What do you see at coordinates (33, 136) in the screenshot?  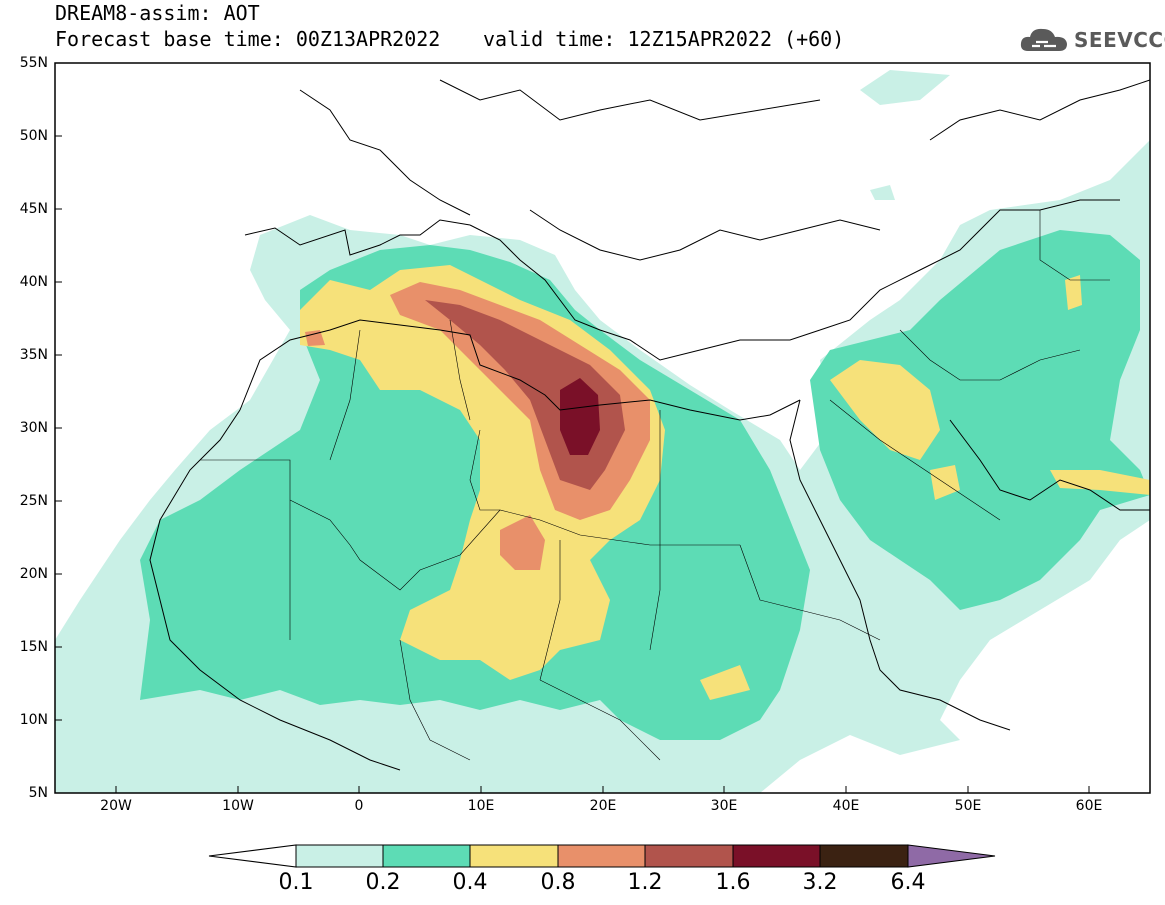 I see `lat-label: 50N` at bounding box center [33, 136].